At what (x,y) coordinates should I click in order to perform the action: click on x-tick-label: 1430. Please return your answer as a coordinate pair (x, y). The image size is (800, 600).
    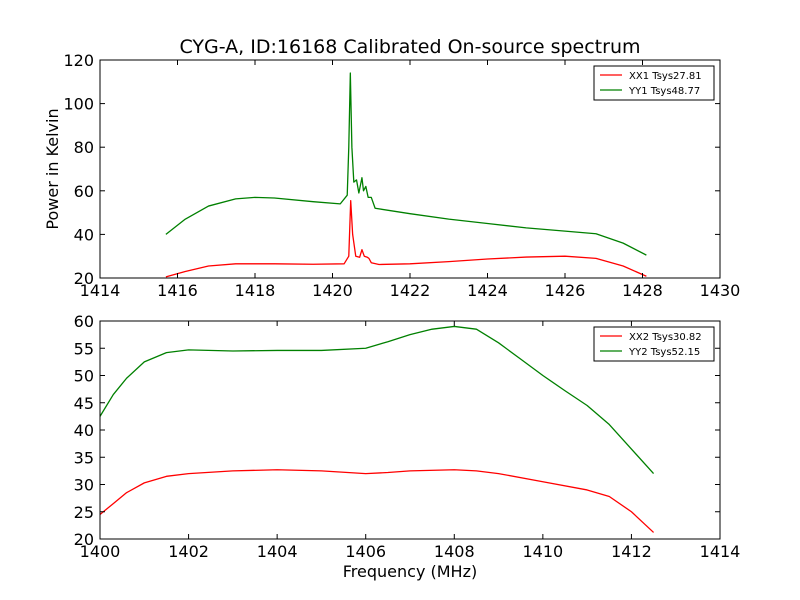
    Looking at the image, I should click on (720, 290).